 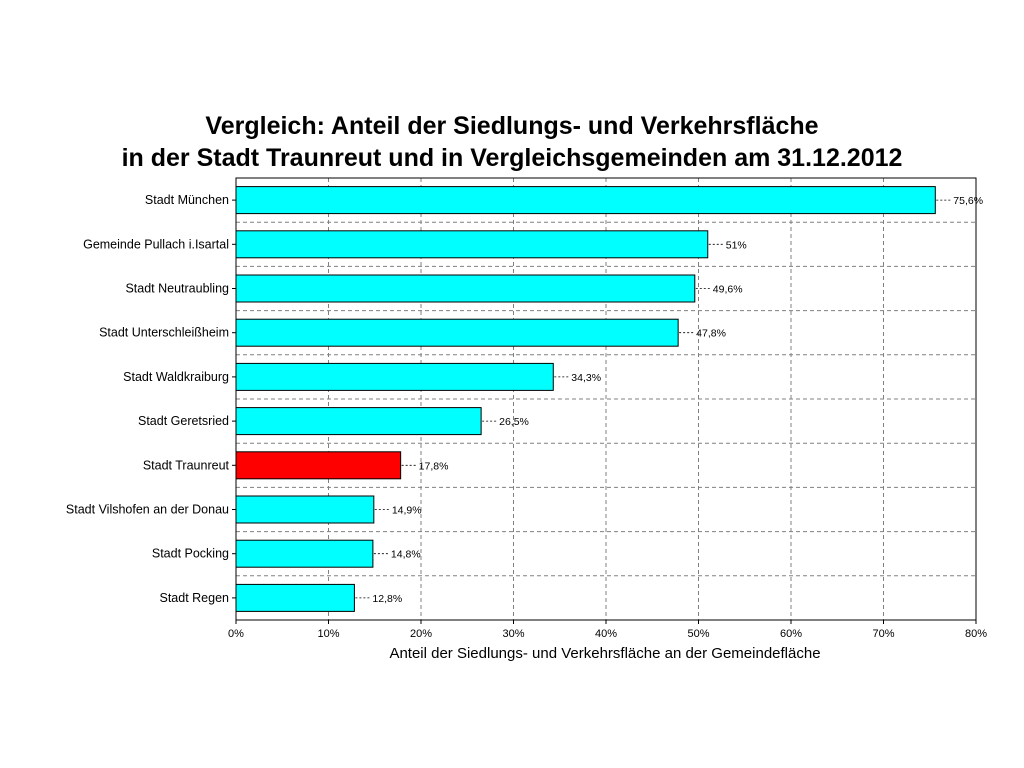 What do you see at coordinates (147, 510) in the screenshot?
I see `category-label: Stadt Vilshofen an der Donau` at bounding box center [147, 510].